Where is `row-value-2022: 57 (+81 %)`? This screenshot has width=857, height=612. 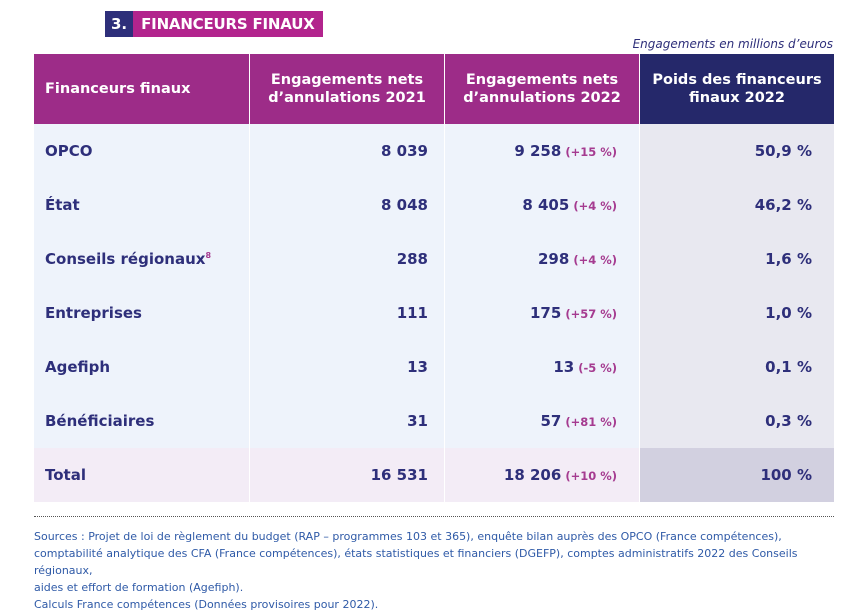 row-value-2022: 57 (+81 %) is located at coordinates (542, 421).